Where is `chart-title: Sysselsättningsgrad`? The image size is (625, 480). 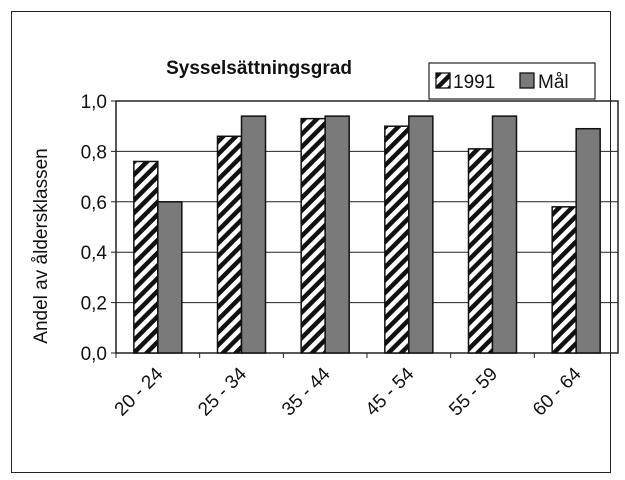 chart-title: Sysselsättningsgrad is located at coordinates (259, 68).